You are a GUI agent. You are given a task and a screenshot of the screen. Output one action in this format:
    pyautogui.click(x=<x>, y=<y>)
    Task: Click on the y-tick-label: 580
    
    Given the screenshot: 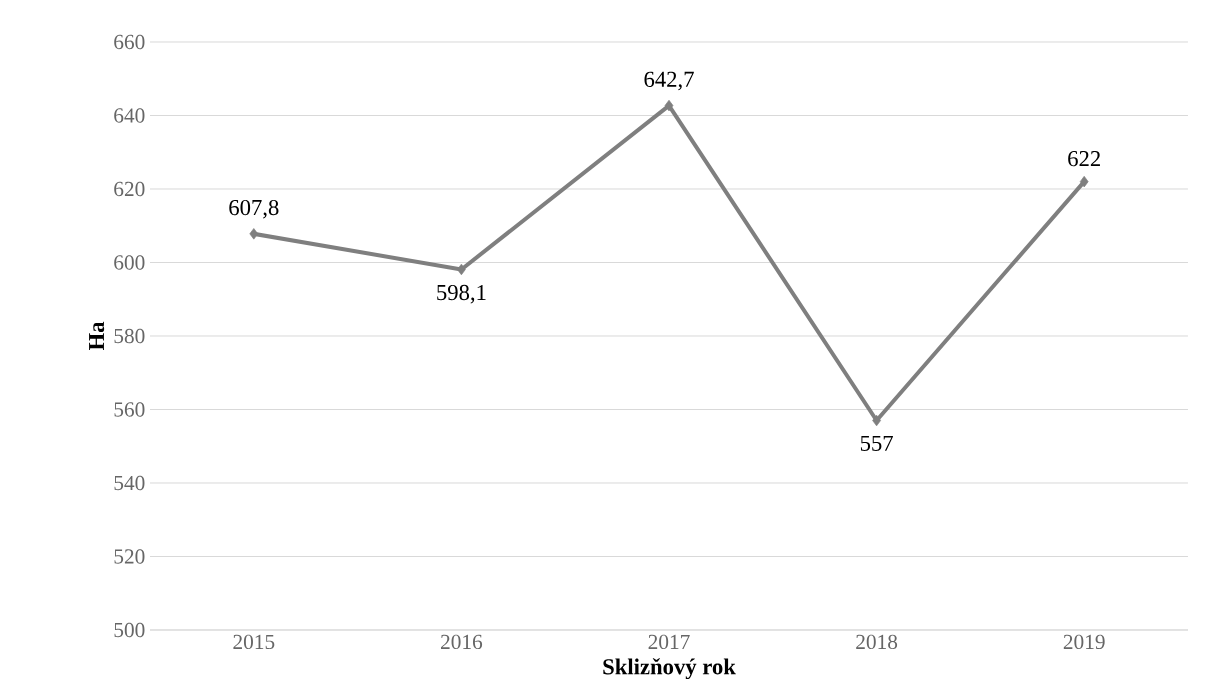 What is the action you would take?
    pyautogui.click(x=129, y=336)
    